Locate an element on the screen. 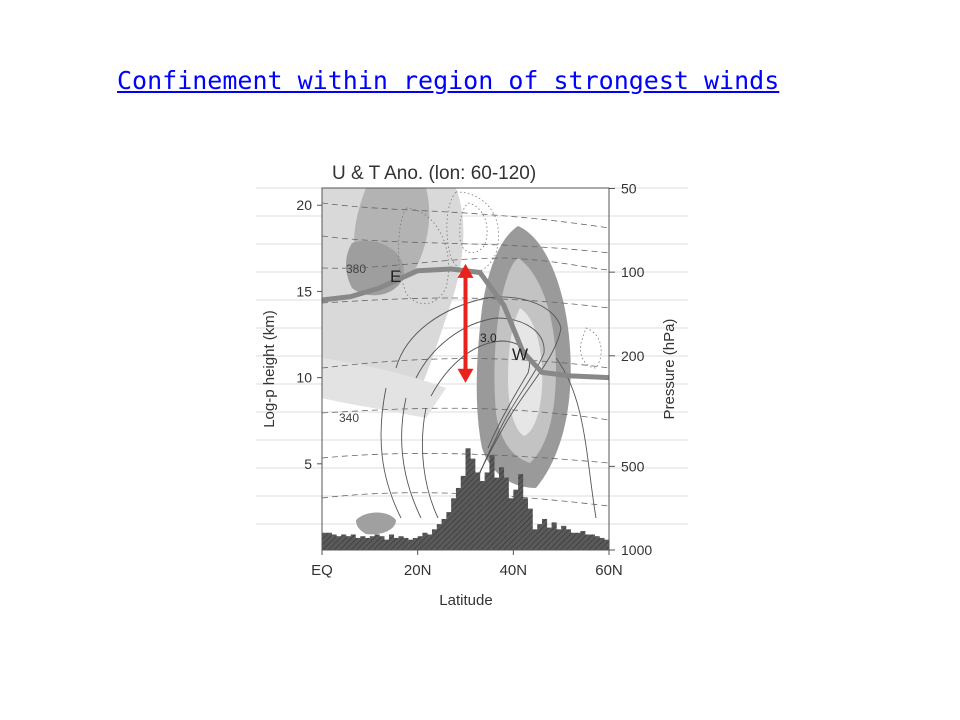 This screenshot has width=960, height=720. highlight-arrow is located at coordinates (465, 323).